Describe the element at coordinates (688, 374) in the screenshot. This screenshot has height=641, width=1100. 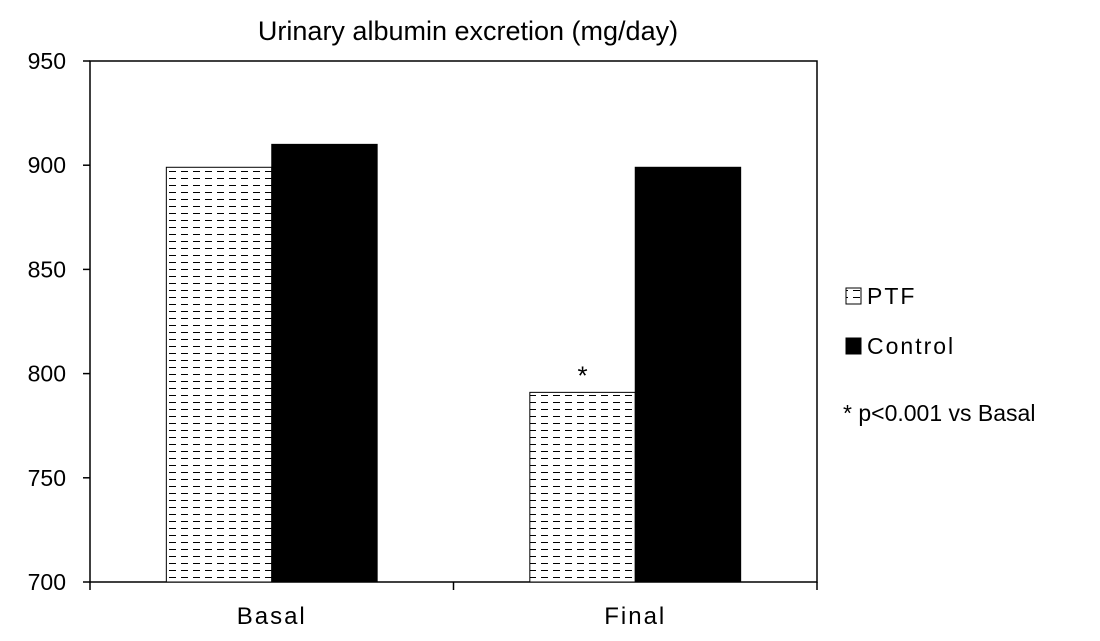
I see `bar-control-final` at that location.